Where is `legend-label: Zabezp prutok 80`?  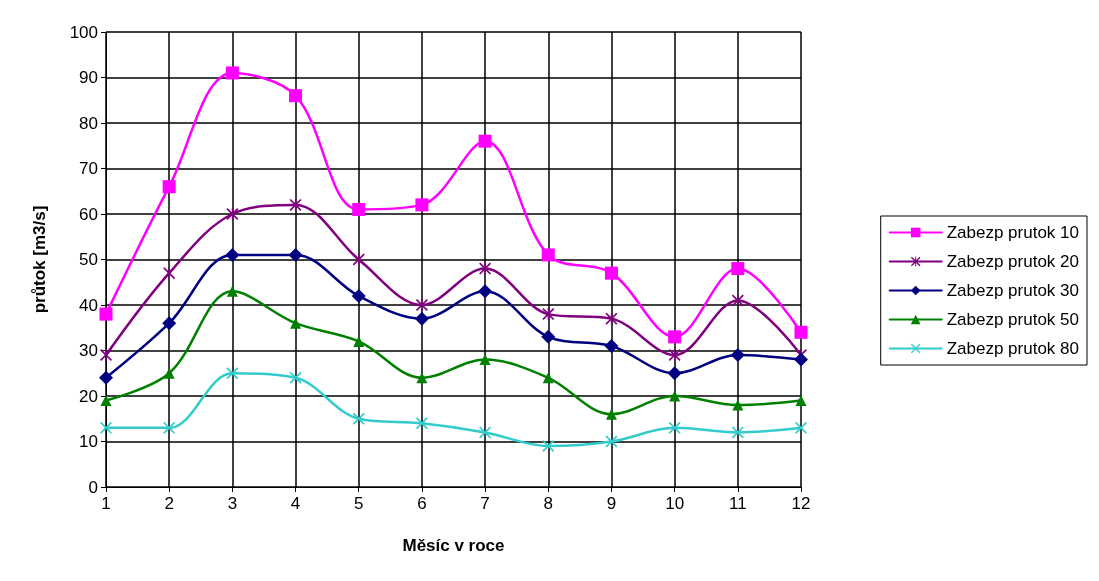
legend-label: Zabezp prutok 80 is located at coordinates (1013, 348).